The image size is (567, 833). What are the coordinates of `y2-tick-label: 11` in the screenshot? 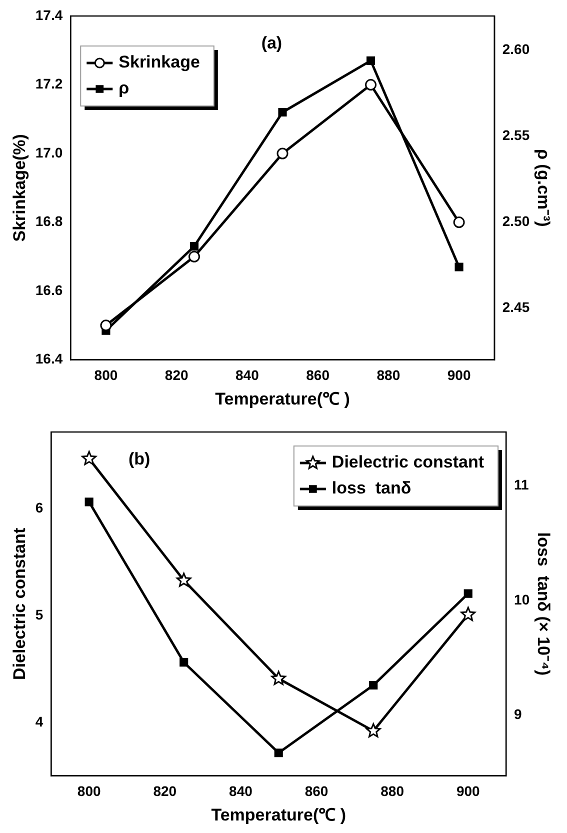 It's located at (522, 484).